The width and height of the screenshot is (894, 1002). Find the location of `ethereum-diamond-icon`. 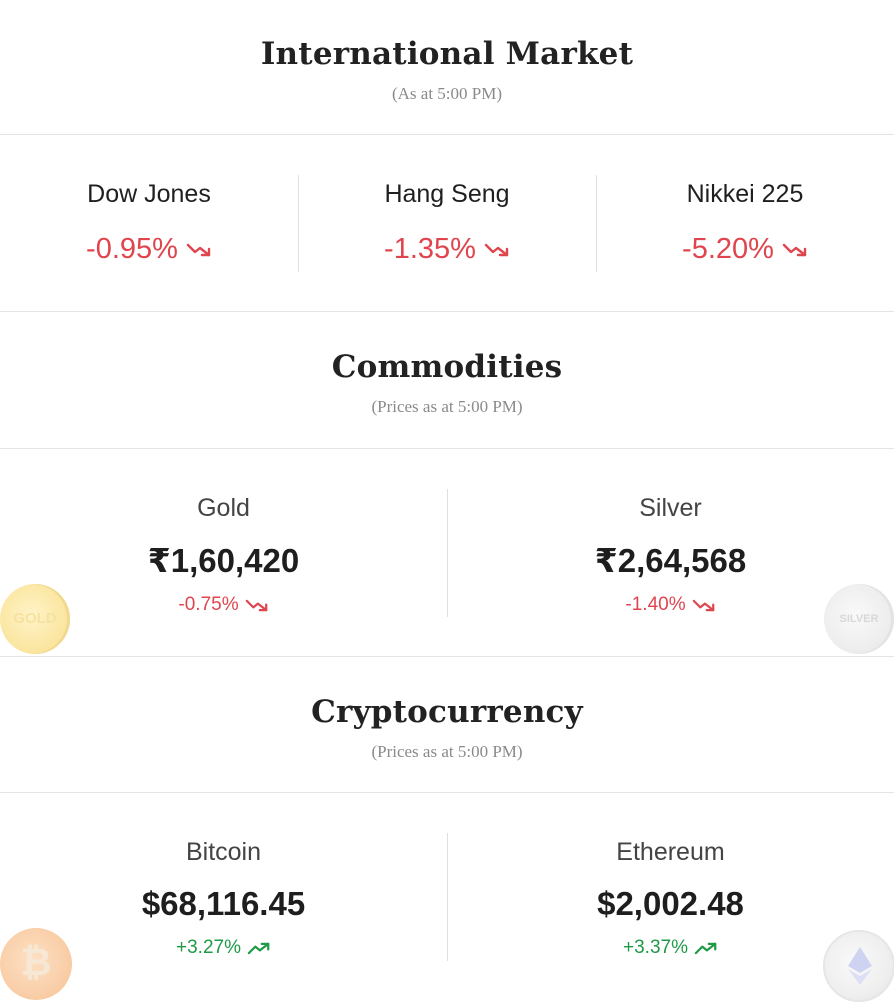

ethereum-diamond-icon is located at coordinates (860, 966).